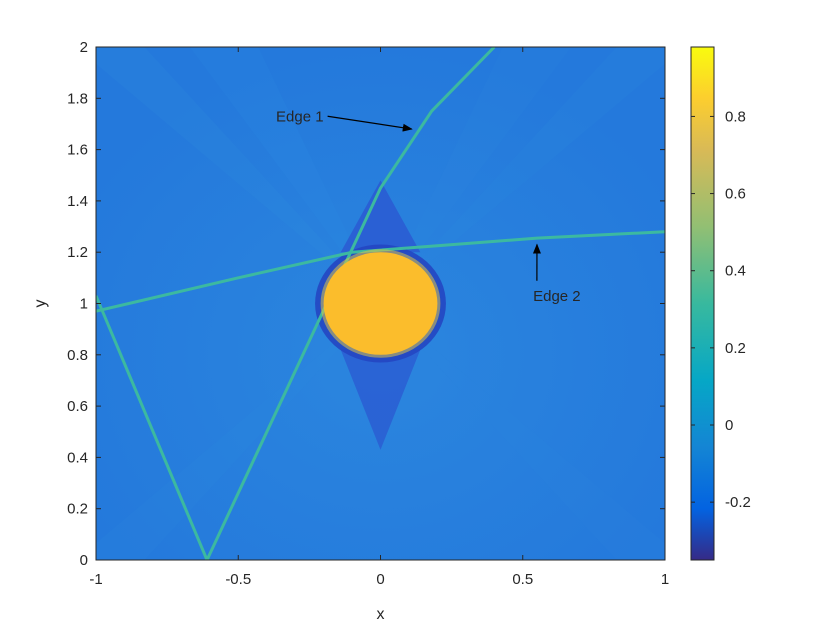  What do you see at coordinates (77, 457) in the screenshot?
I see `y-tick-label: 0.4` at bounding box center [77, 457].